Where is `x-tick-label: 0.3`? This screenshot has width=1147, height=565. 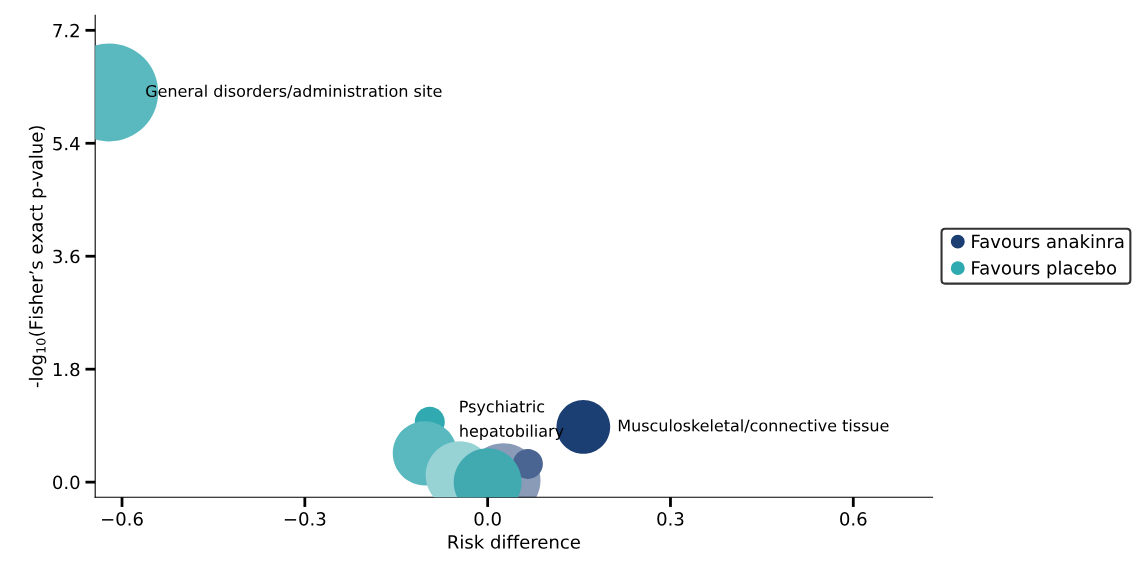
x-tick-label: 0.3 is located at coordinates (670, 519).